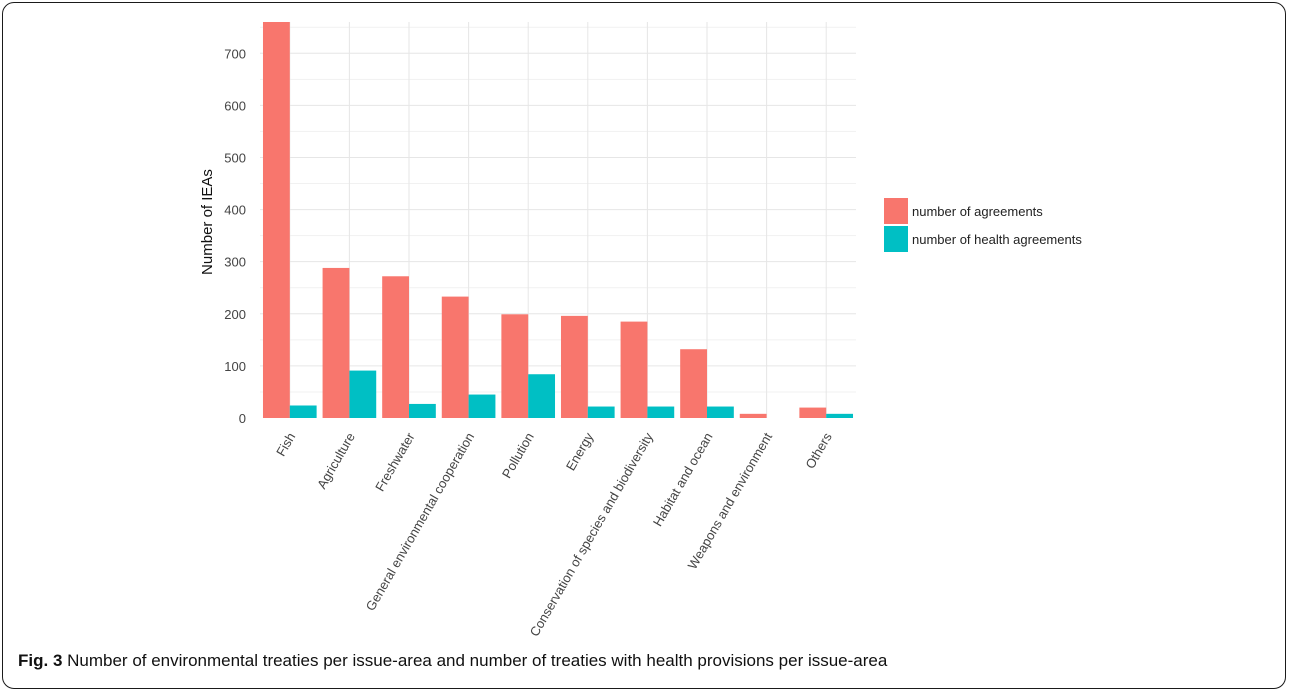  Describe the element at coordinates (683, 479) in the screenshot. I see `x-tick-label: Habitat and ocean` at that location.